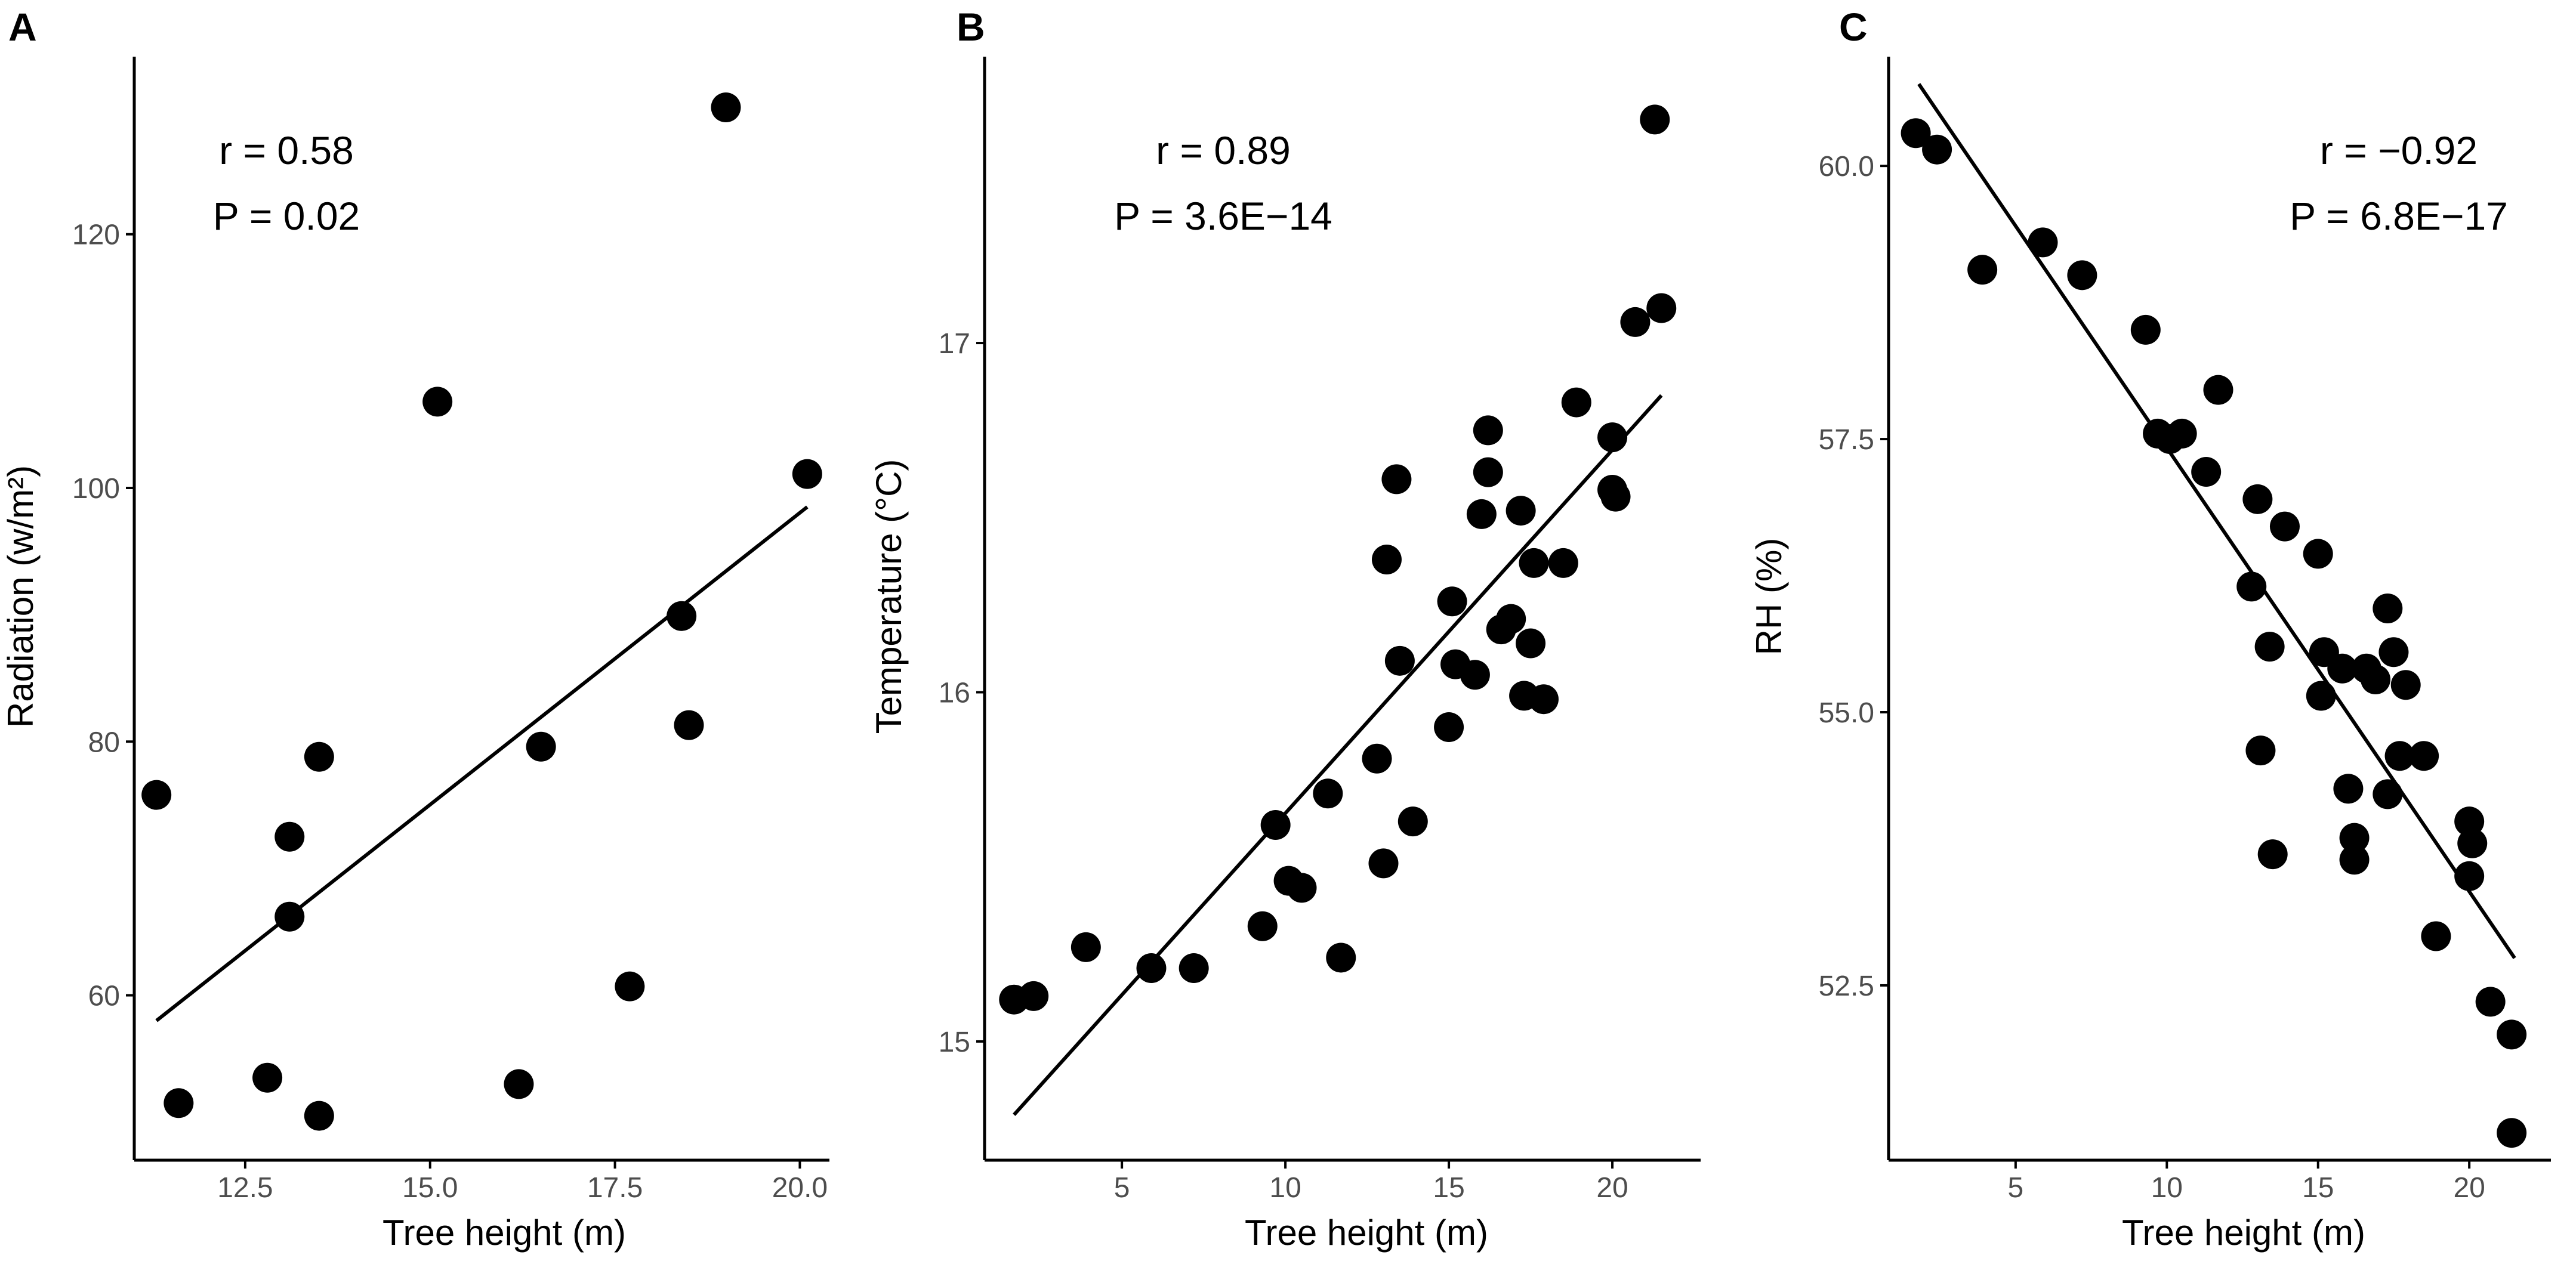 The width and height of the screenshot is (2576, 1261). I want to click on panel-a-regression-line, so click(482, 764).